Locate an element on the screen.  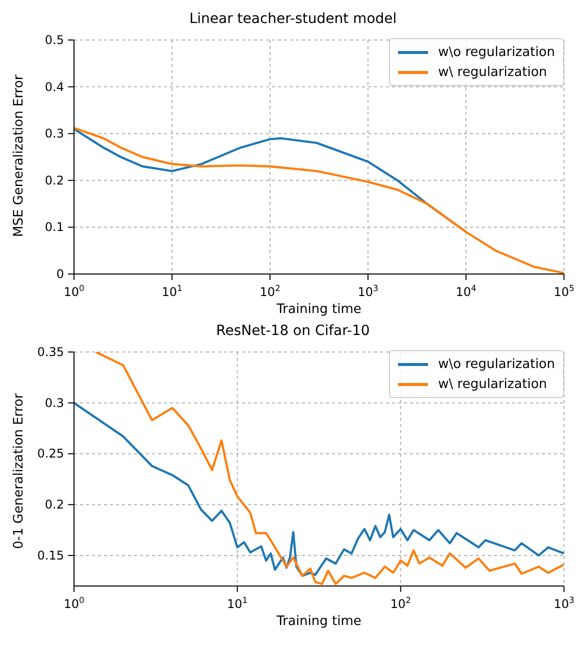
y-tick-label: 0.25 is located at coordinates (50, 453).